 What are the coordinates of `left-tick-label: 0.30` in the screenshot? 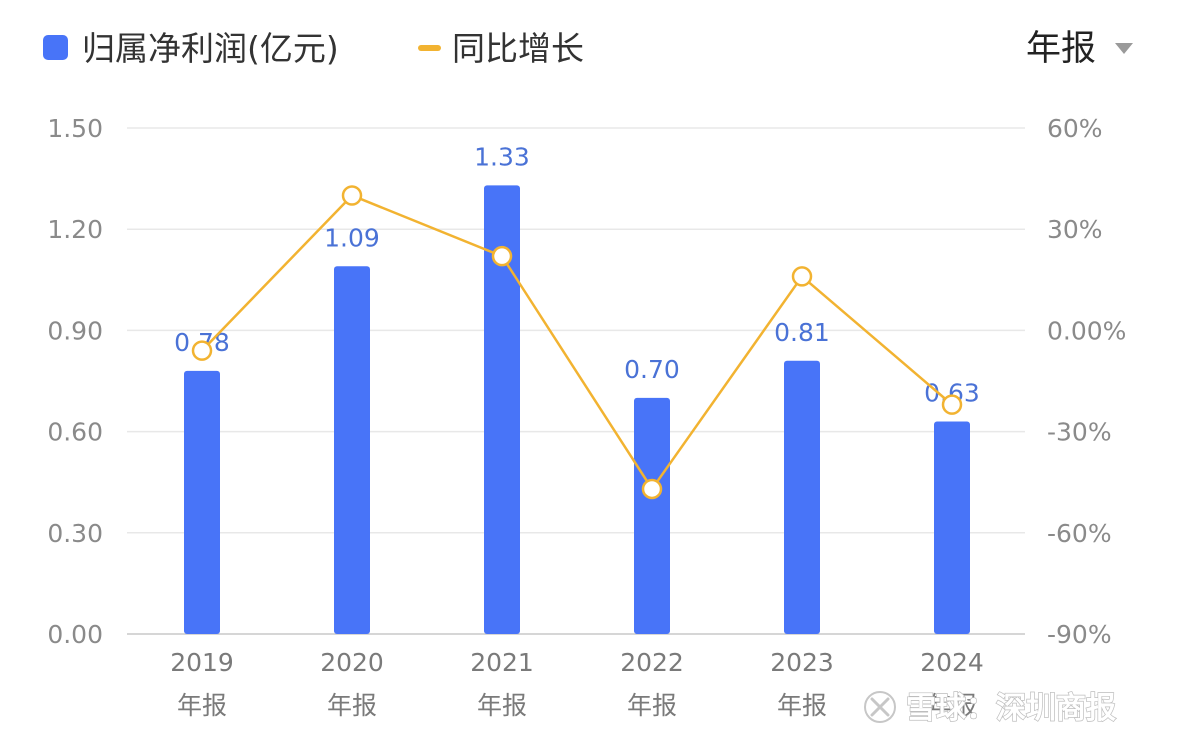 It's located at (75, 533).